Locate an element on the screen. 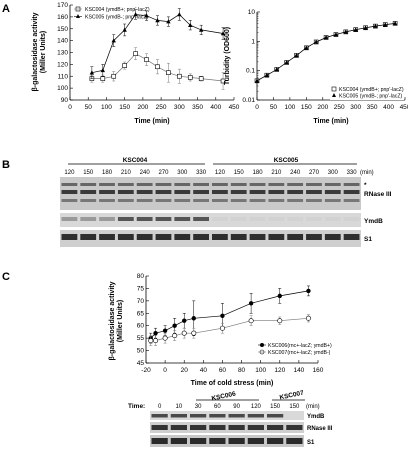 The height and width of the screenshot is (453, 408). strain-label-ksc004: KSC004 is located at coordinates (135, 160).